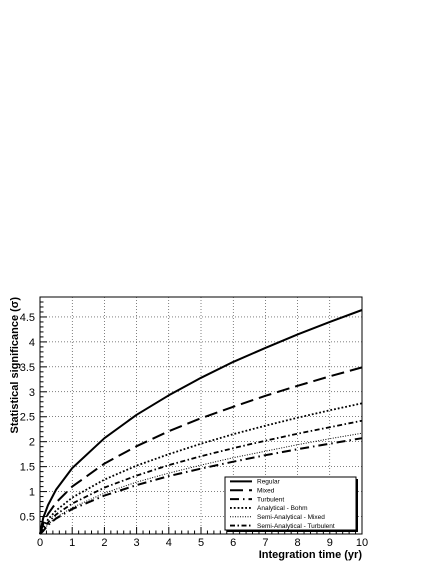 The image size is (436, 564). What do you see at coordinates (27, 318) in the screenshot?
I see `y-tick-label: 4.5` at bounding box center [27, 318].